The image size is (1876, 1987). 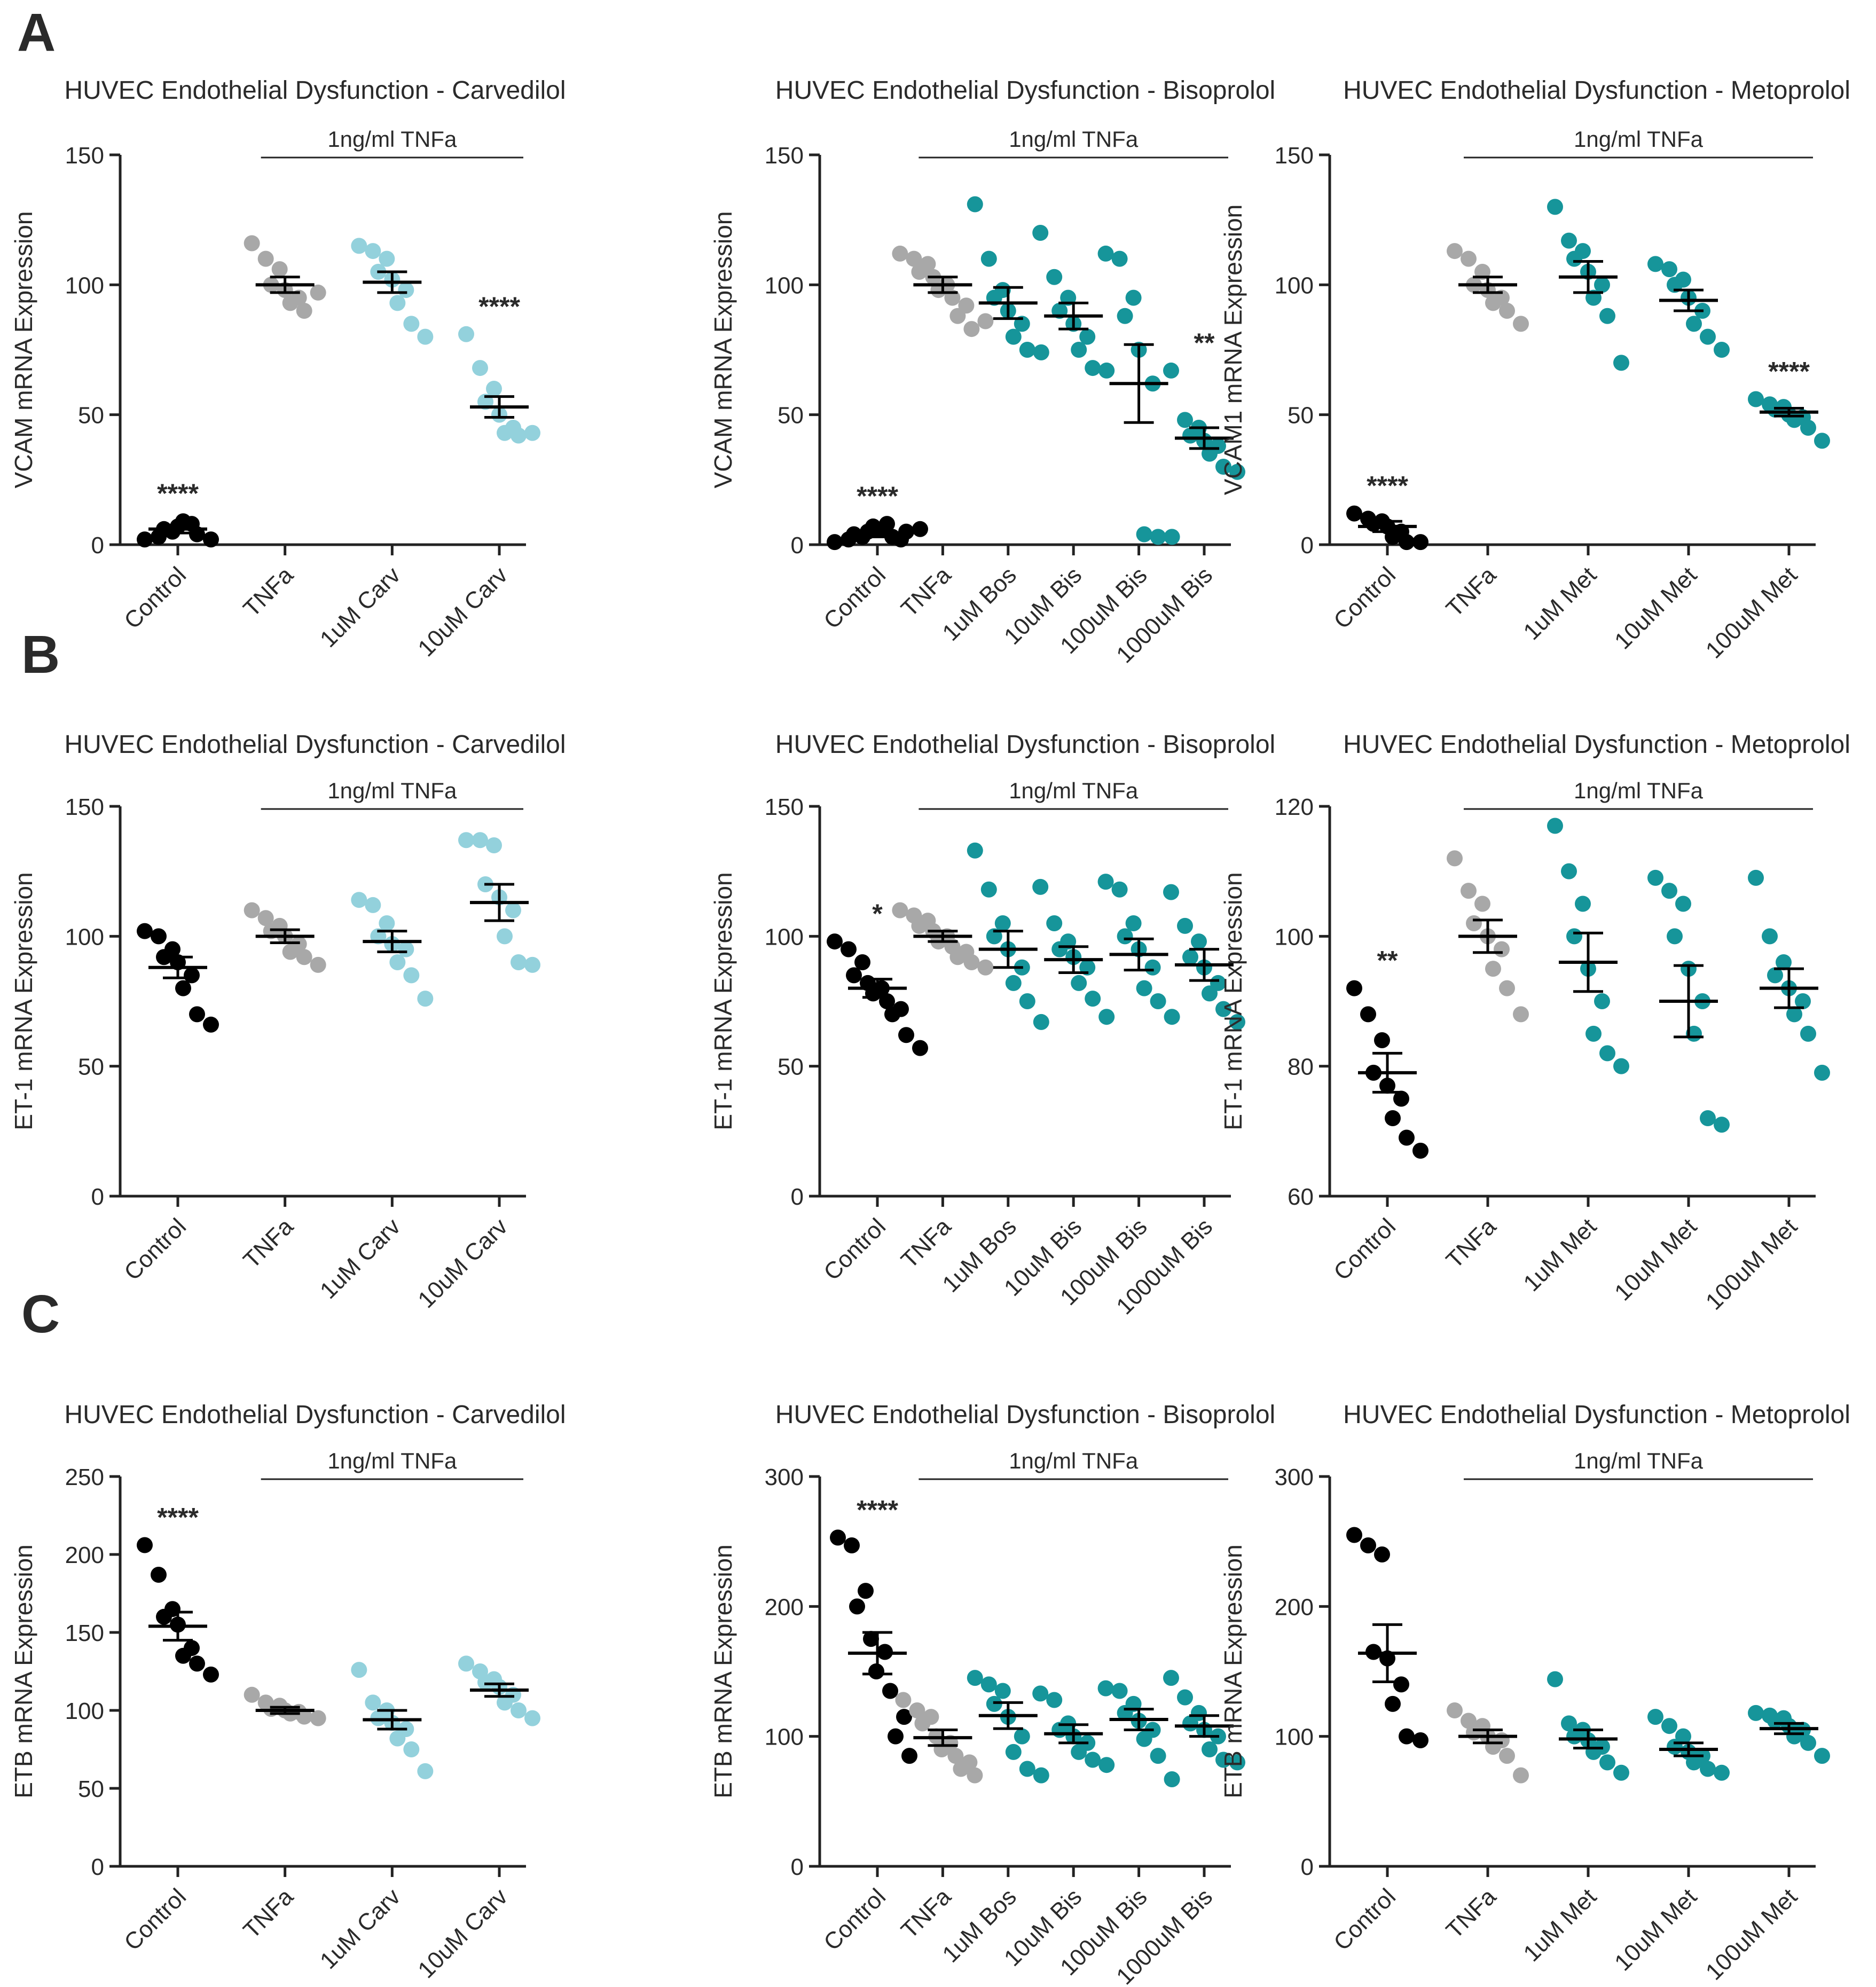 What do you see at coordinates (1233, 350) in the screenshot?
I see `y-axis-label: VCAM1 mRNA Expression` at bounding box center [1233, 350].